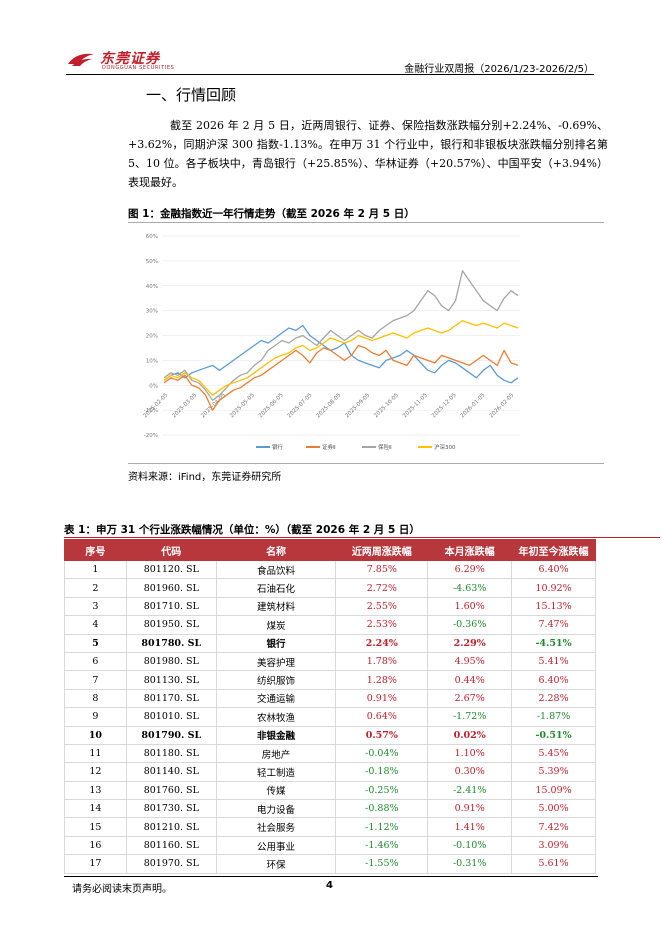  Describe the element at coordinates (276, 588) in the screenshot. I see `table-cell: 石油石化` at that location.